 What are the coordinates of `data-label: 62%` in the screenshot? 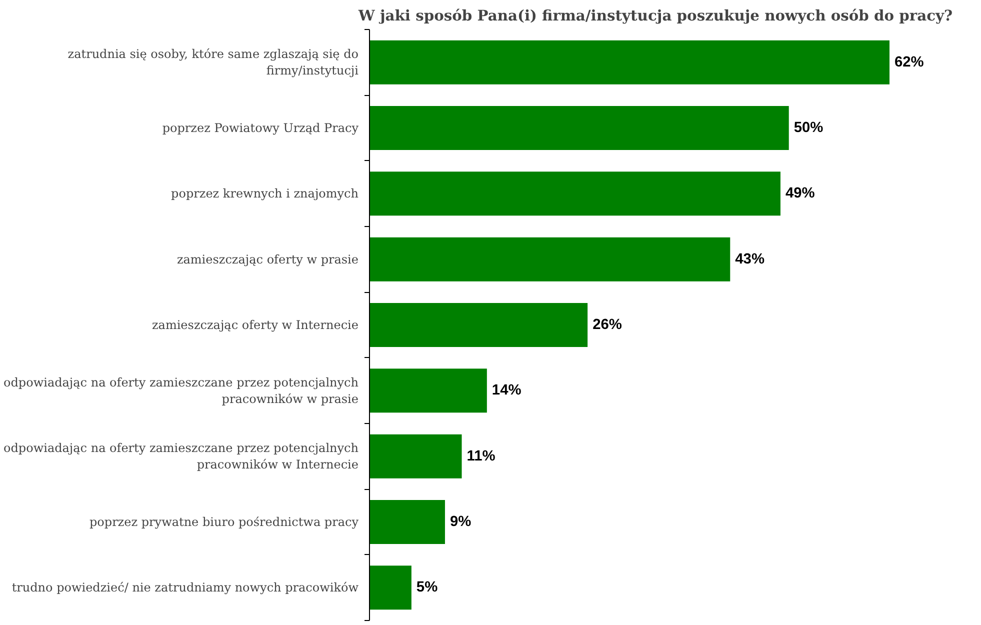 It's located at (909, 62).